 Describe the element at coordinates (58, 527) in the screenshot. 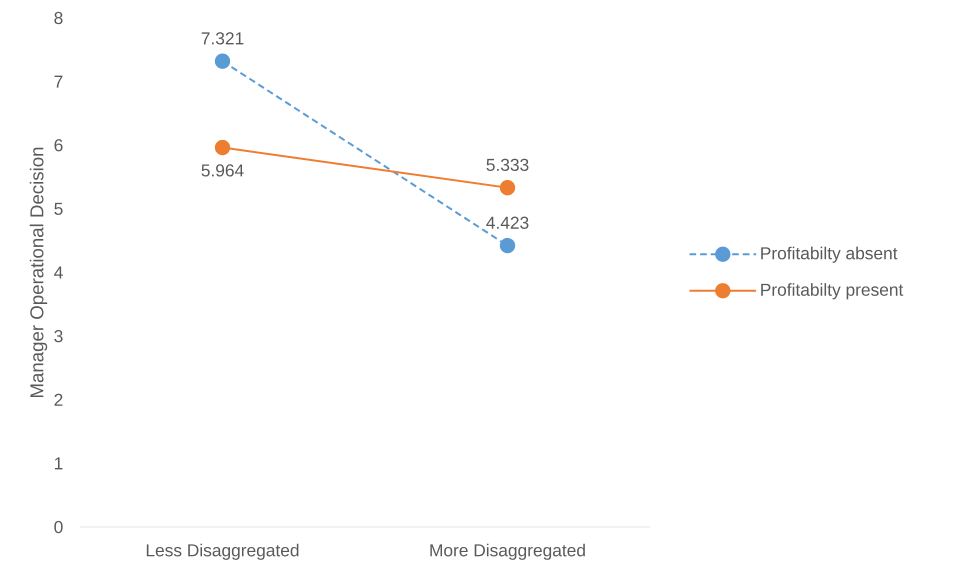

I see `y-tick-label: 0` at that location.